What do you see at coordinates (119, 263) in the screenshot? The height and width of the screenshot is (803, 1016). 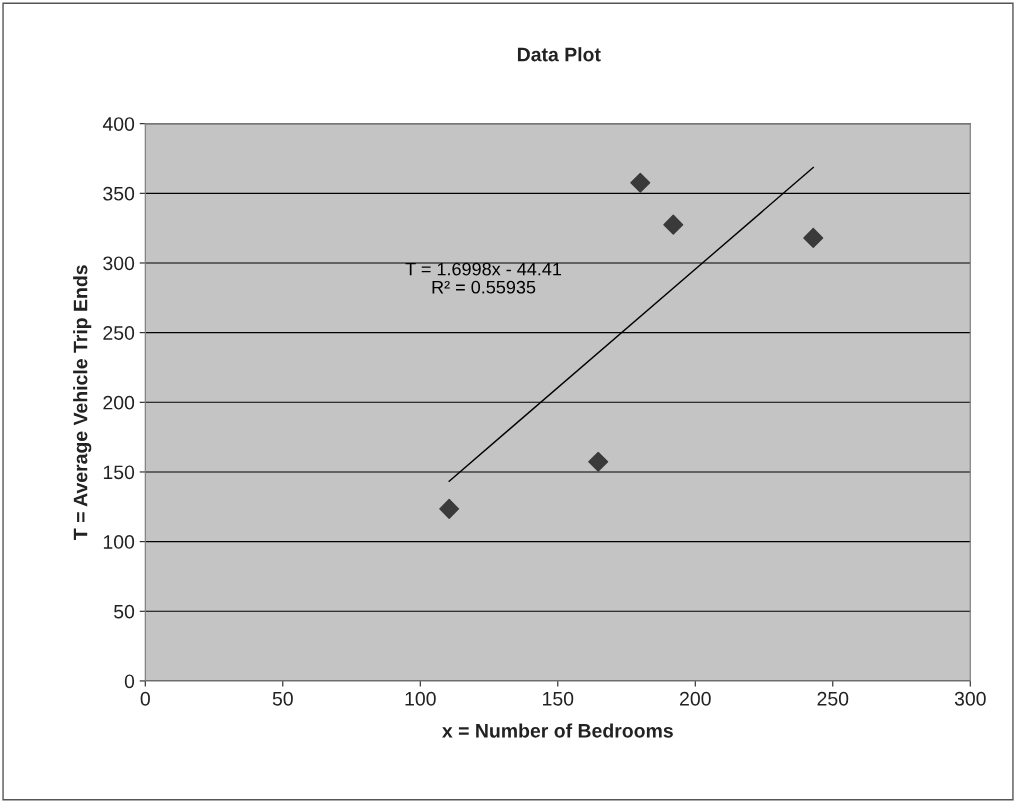 I see `y-tick-label: 300` at bounding box center [119, 263].